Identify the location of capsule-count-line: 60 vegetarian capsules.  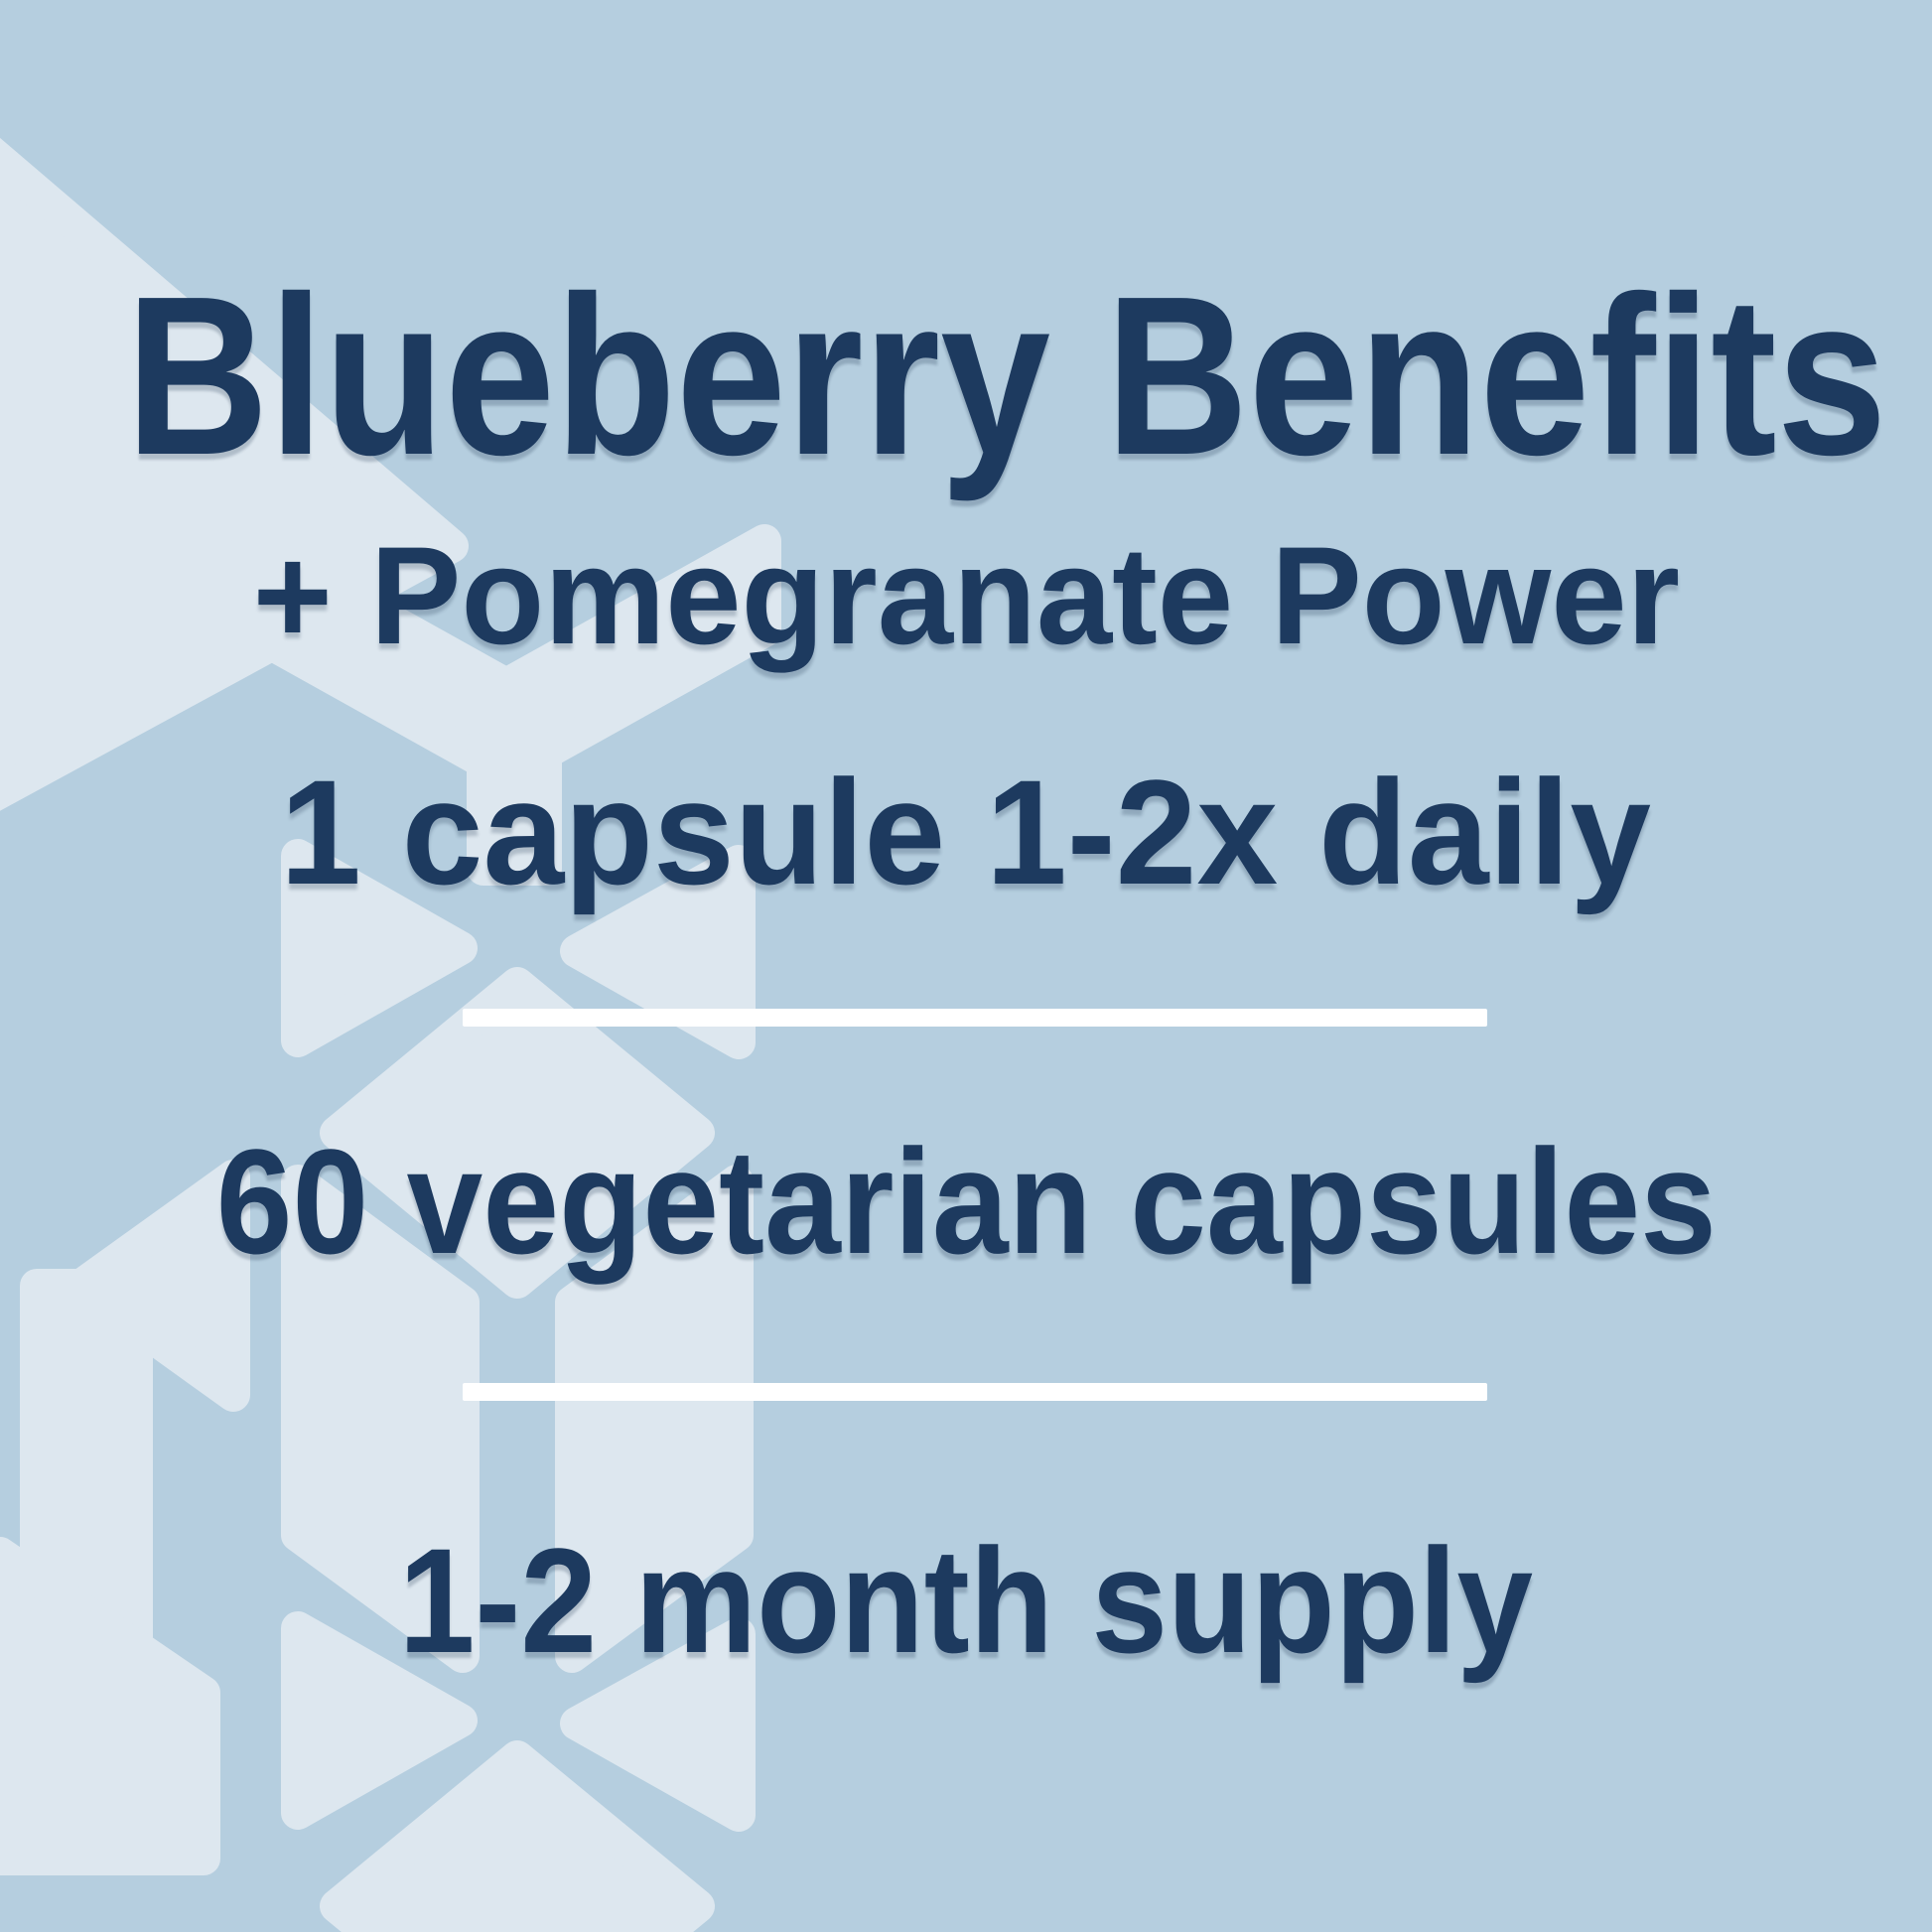
(966, 1201).